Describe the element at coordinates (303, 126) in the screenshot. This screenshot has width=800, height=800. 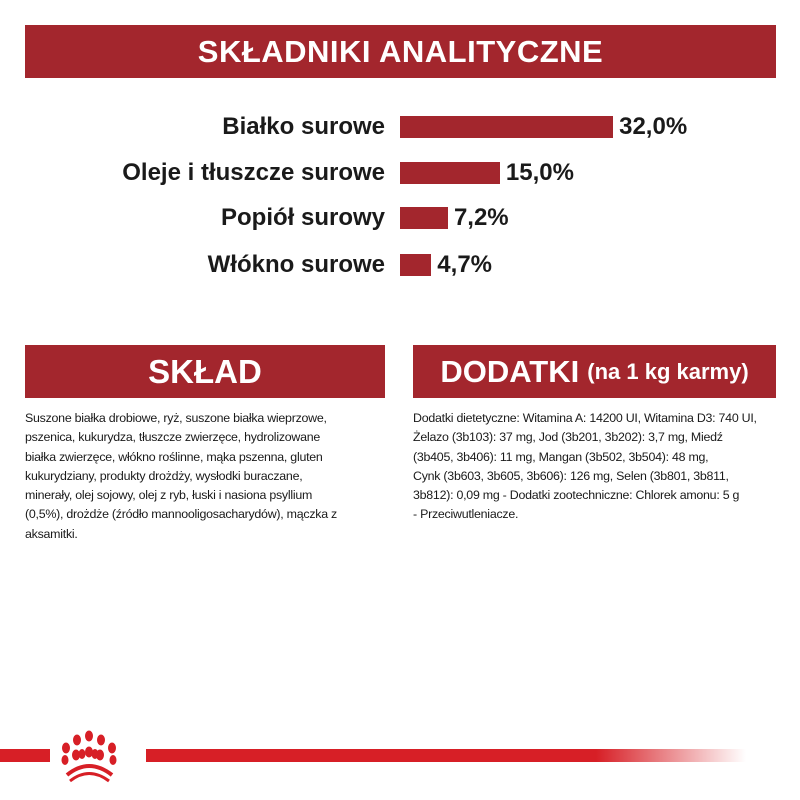
I see `bar-label: Białko surowe` at that location.